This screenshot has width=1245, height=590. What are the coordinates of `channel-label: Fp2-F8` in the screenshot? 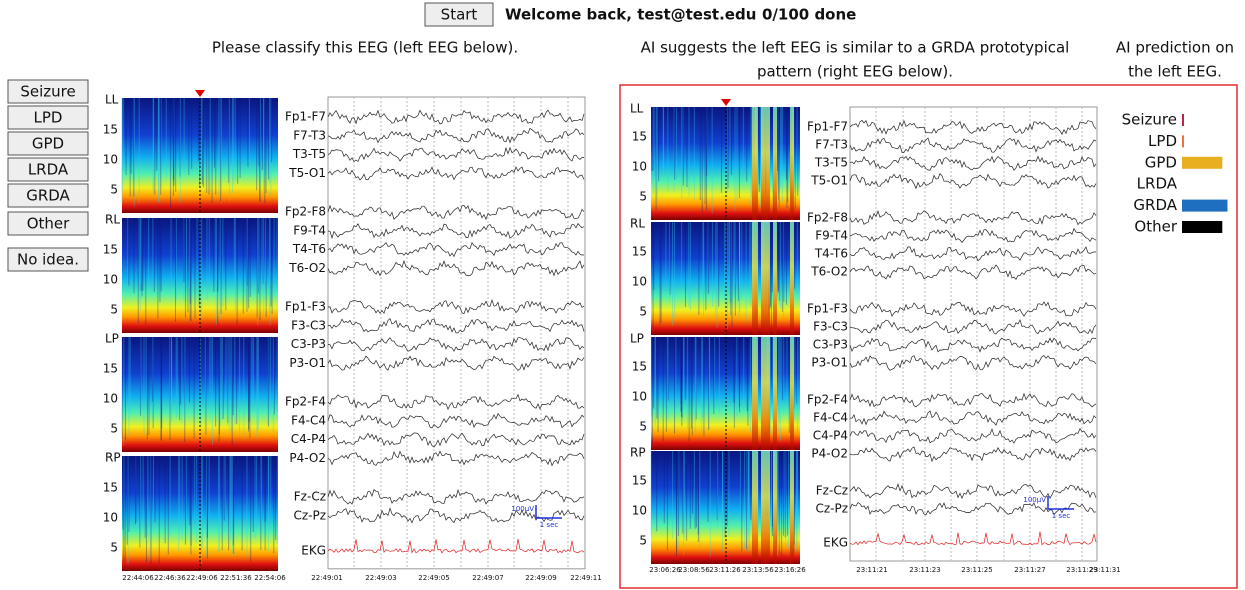 It's located at (827, 218).